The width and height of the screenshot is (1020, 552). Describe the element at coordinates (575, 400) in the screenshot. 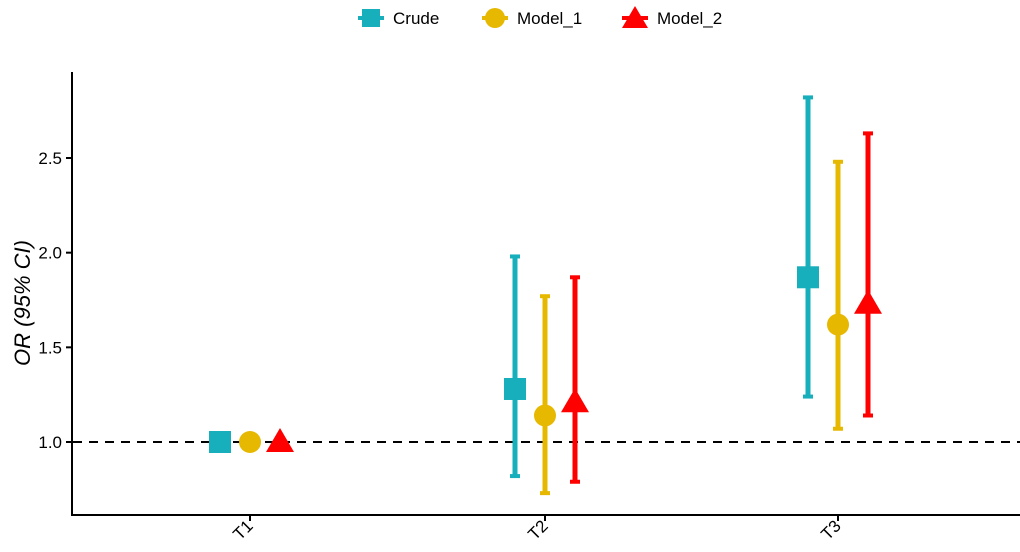

I see `point-model-2-t2` at that location.